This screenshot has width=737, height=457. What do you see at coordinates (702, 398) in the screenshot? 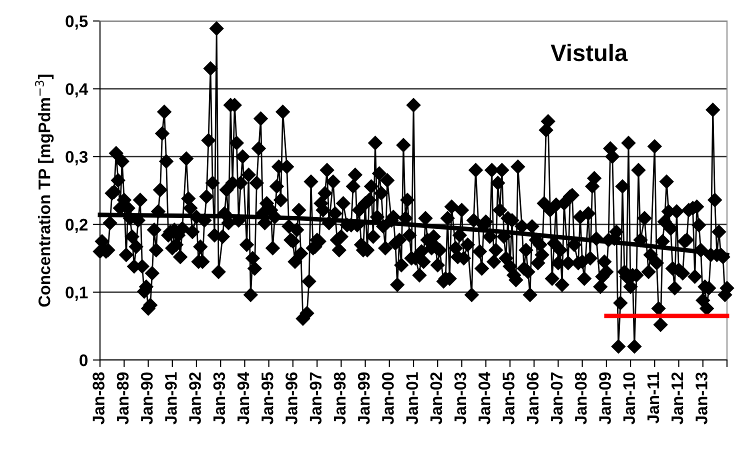
I see `x-tick-label: Jan-13` at bounding box center [702, 398].